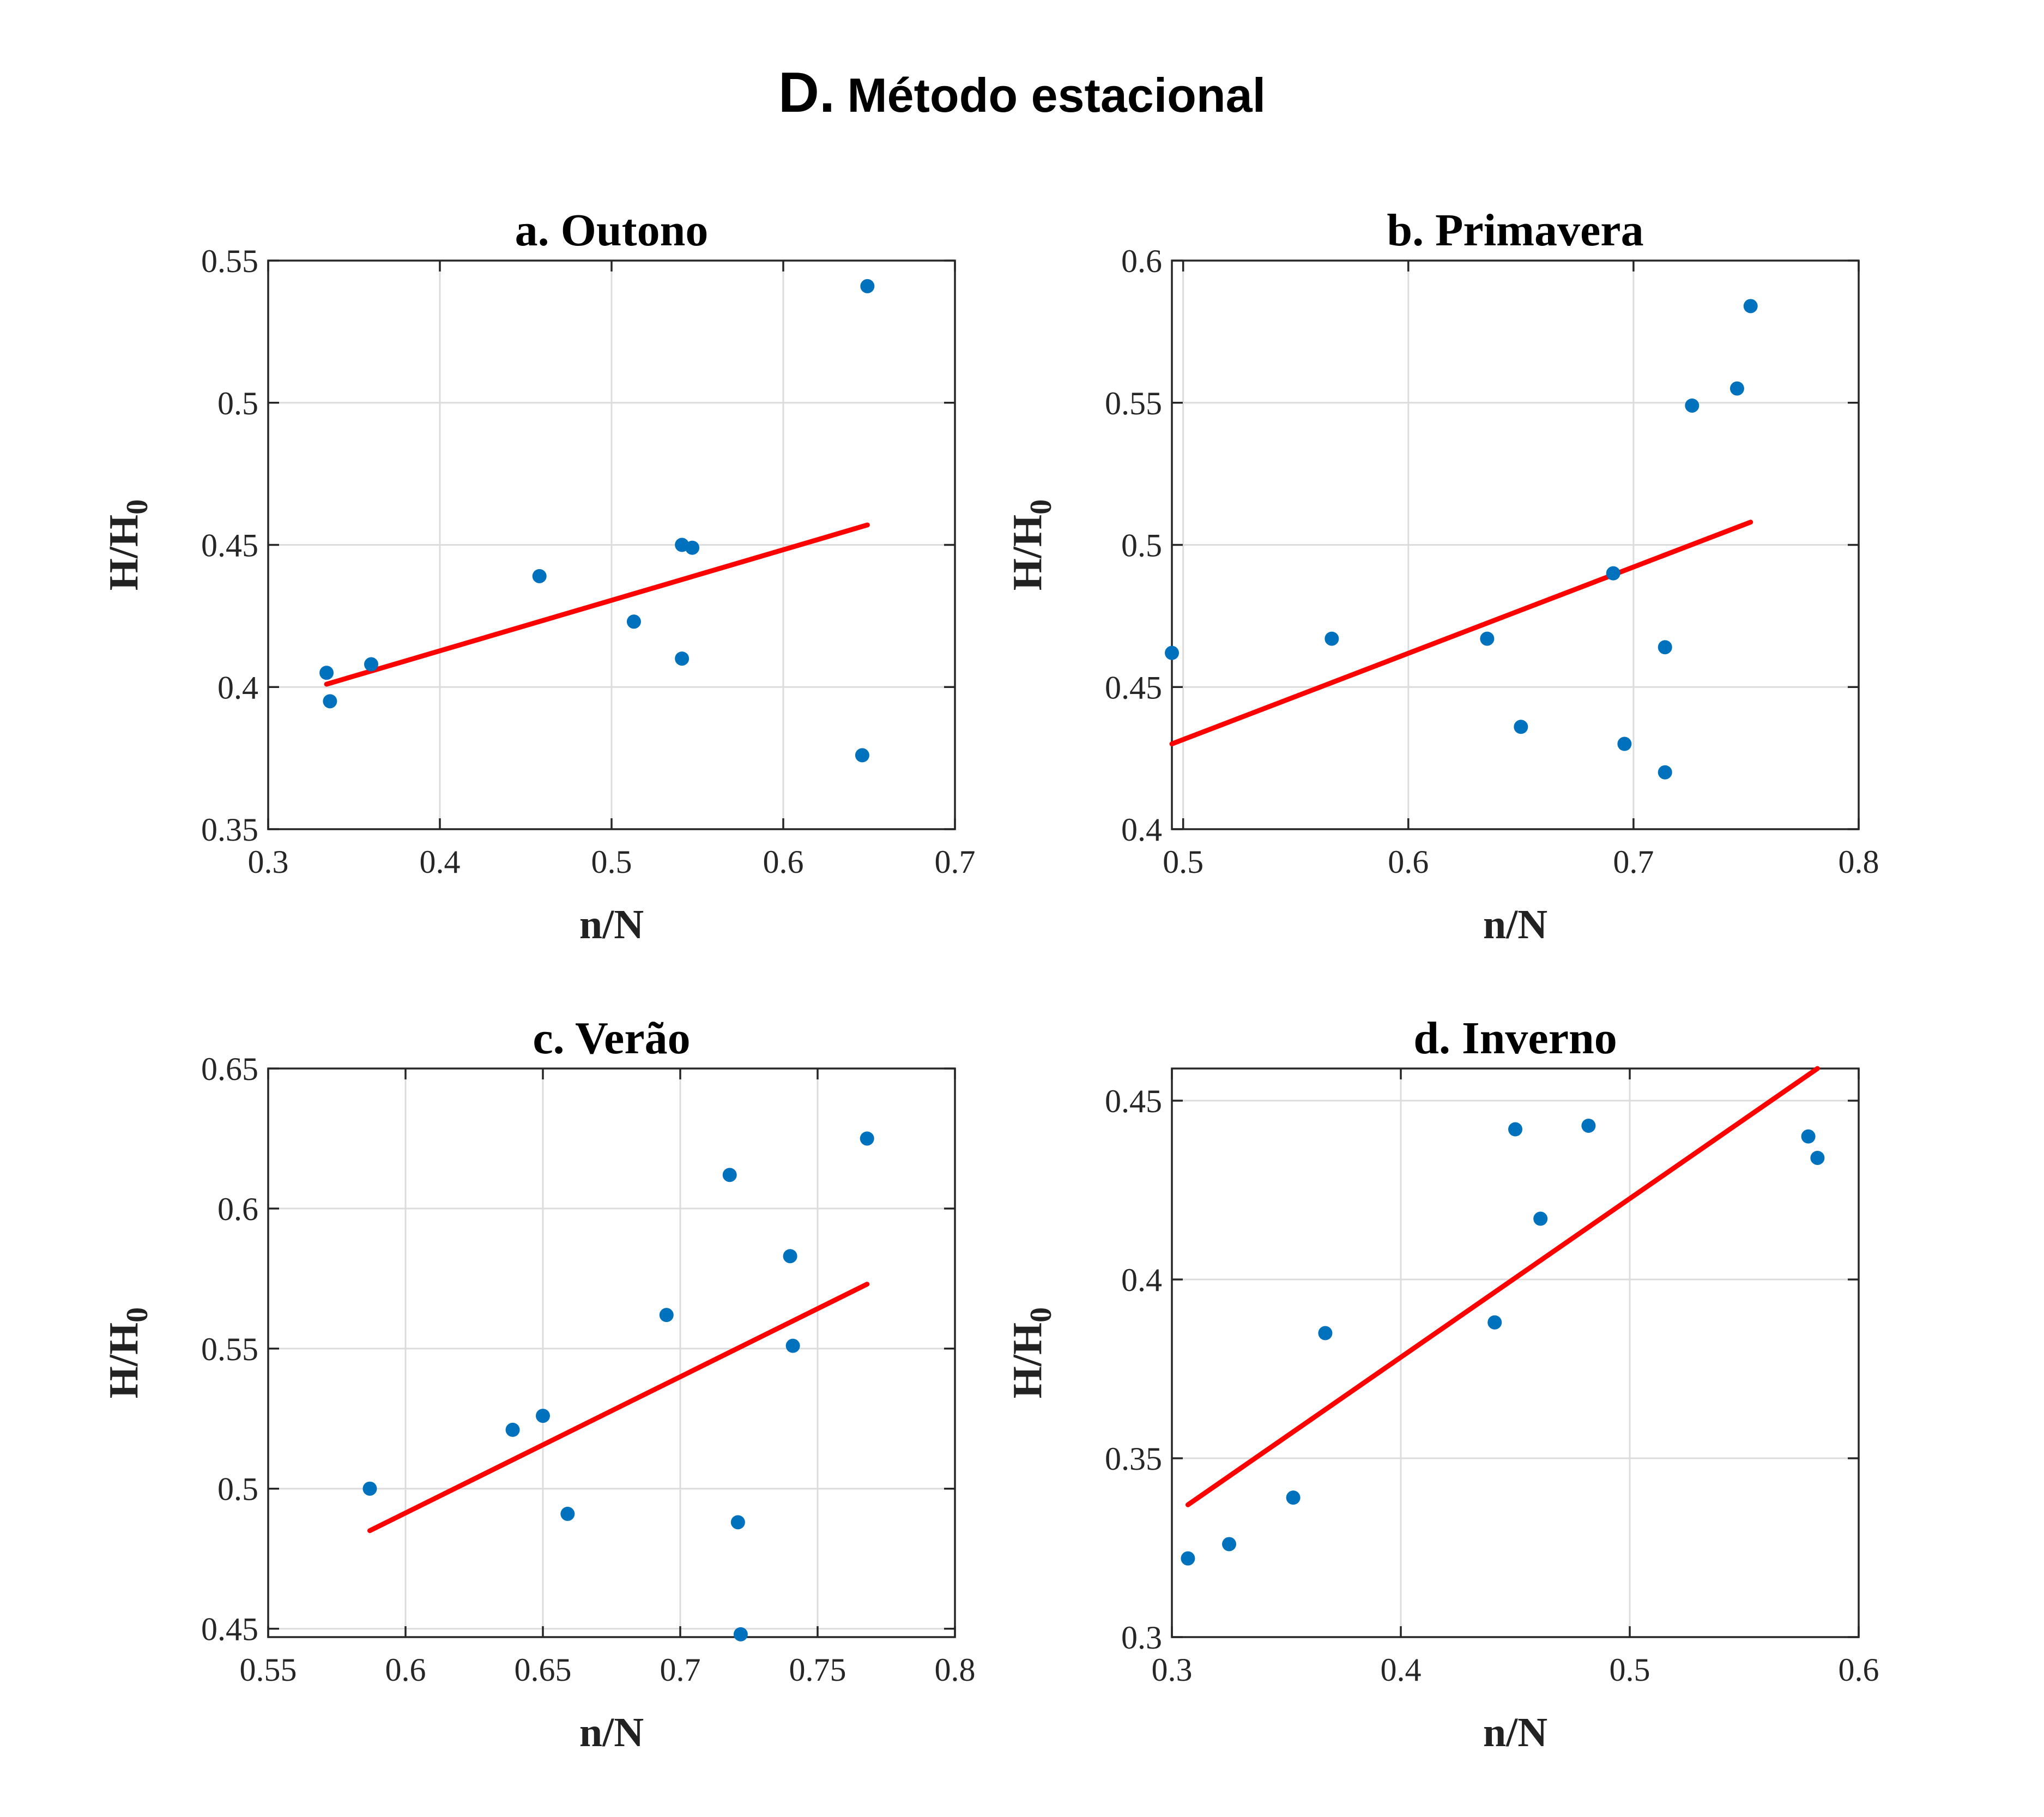  I want to click on plot-area-verao, so click(611, 1353).